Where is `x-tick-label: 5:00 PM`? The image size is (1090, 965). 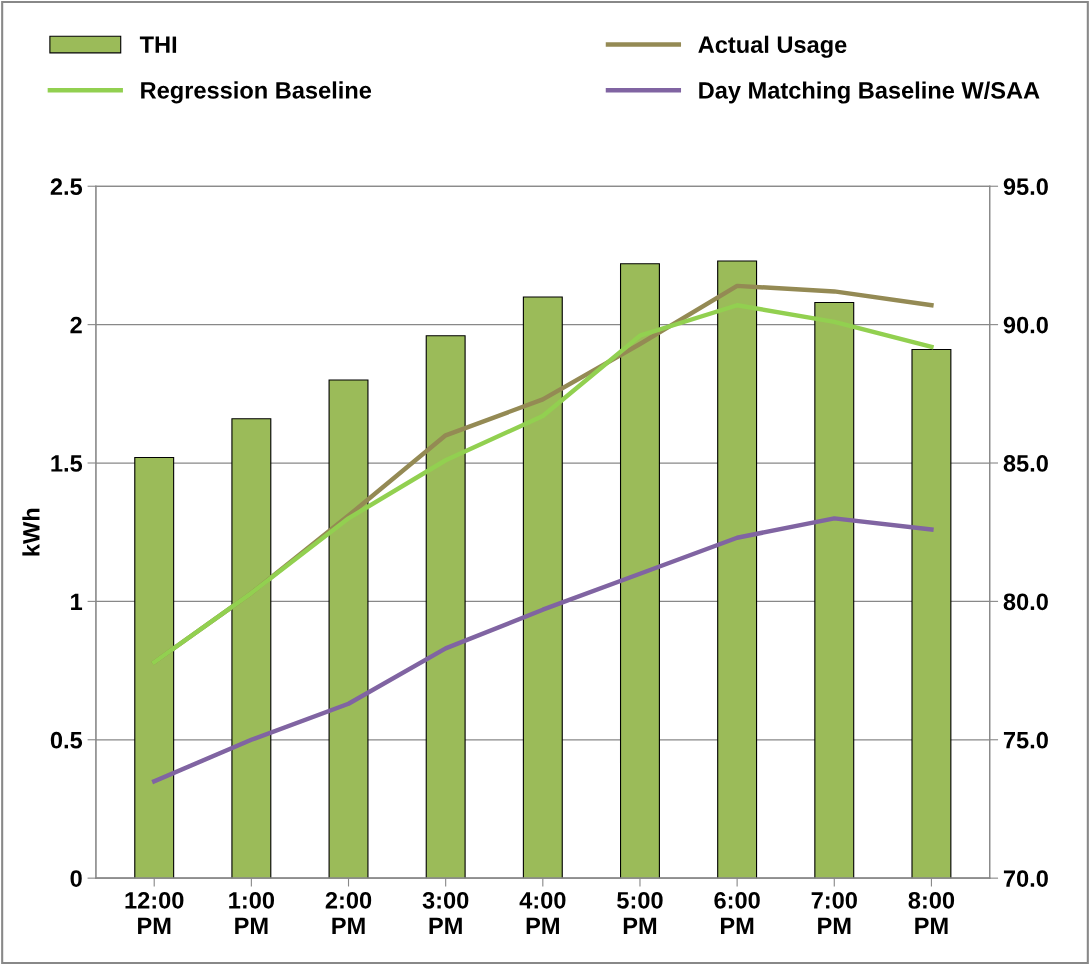
x-tick-label: 5:00 PM is located at coordinates (640, 912).